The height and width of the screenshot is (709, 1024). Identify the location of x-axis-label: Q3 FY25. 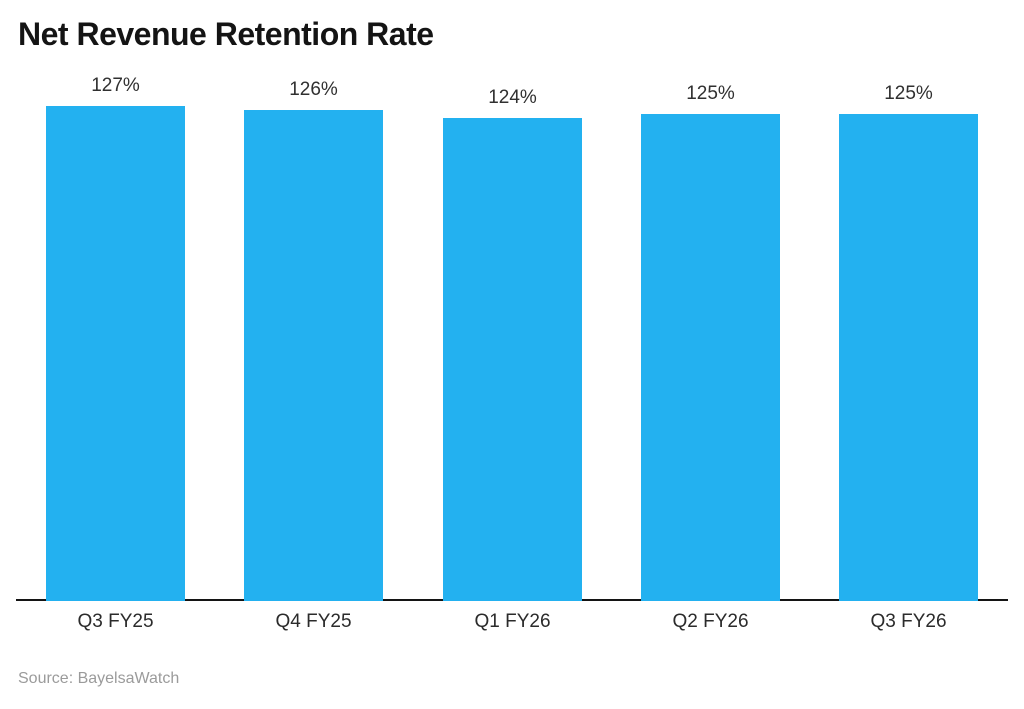
(115, 621).